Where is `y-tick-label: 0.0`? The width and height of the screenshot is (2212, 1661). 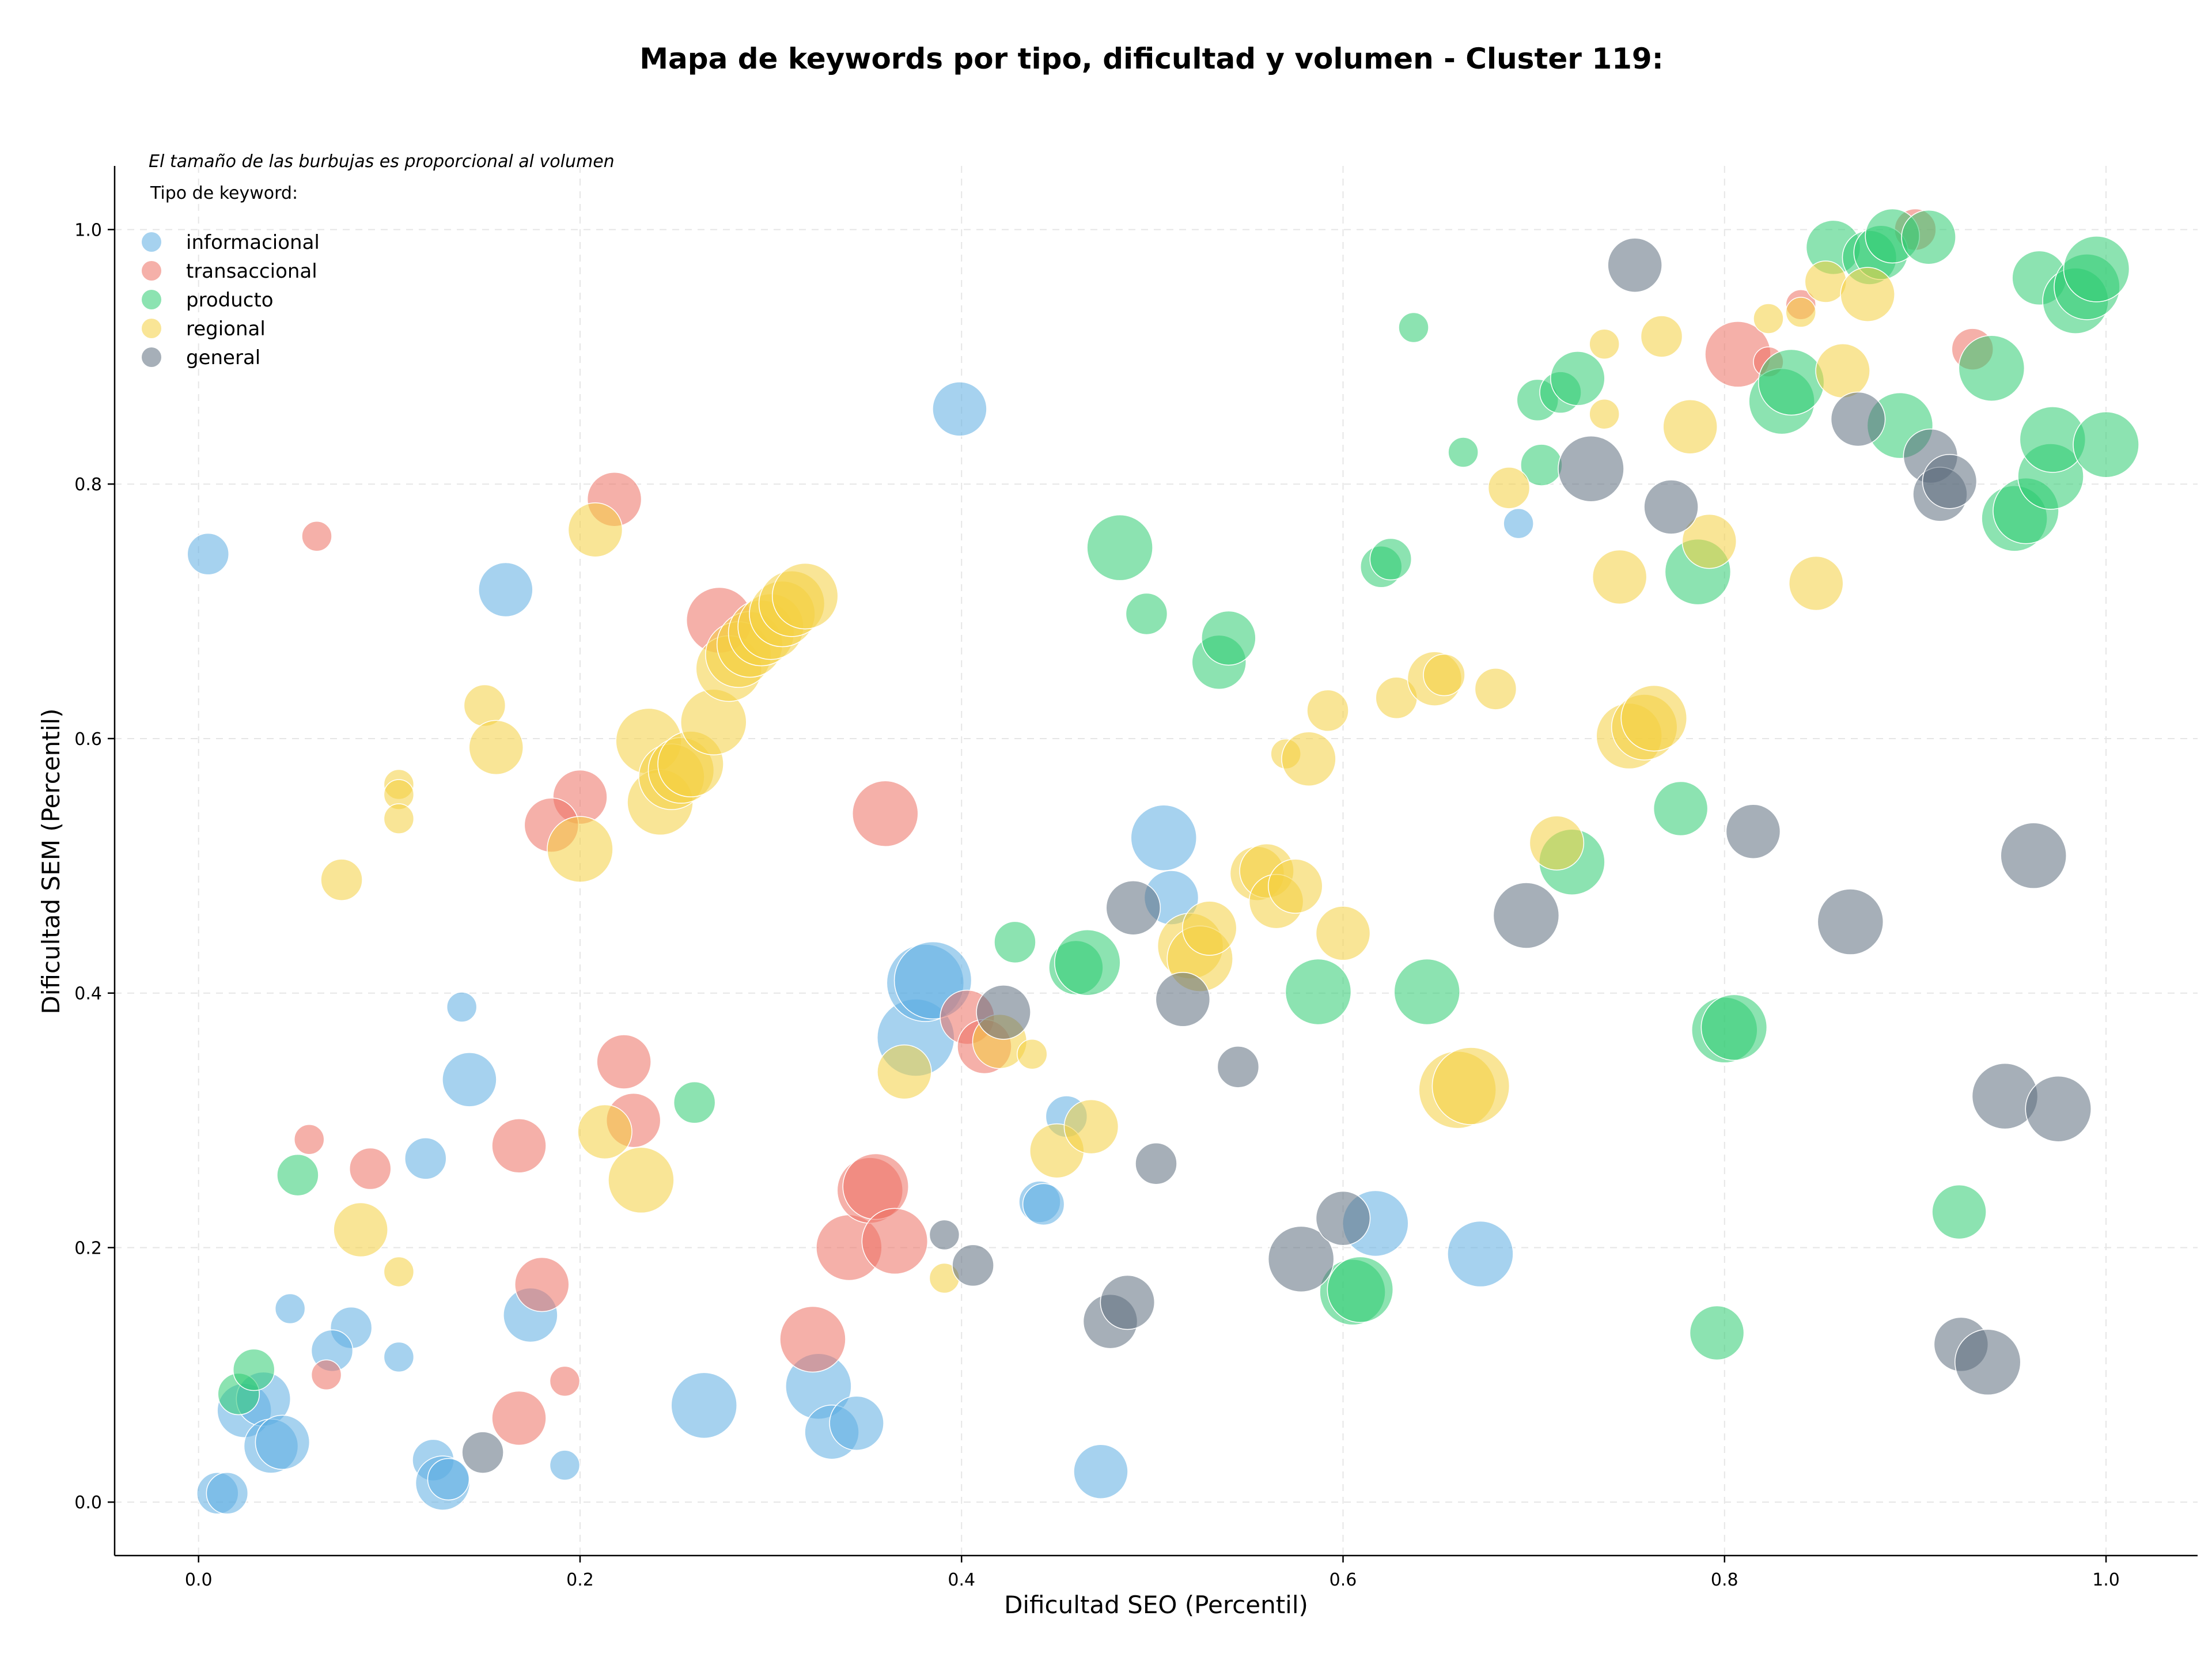
y-tick-label: 0.0 is located at coordinates (88, 1503).